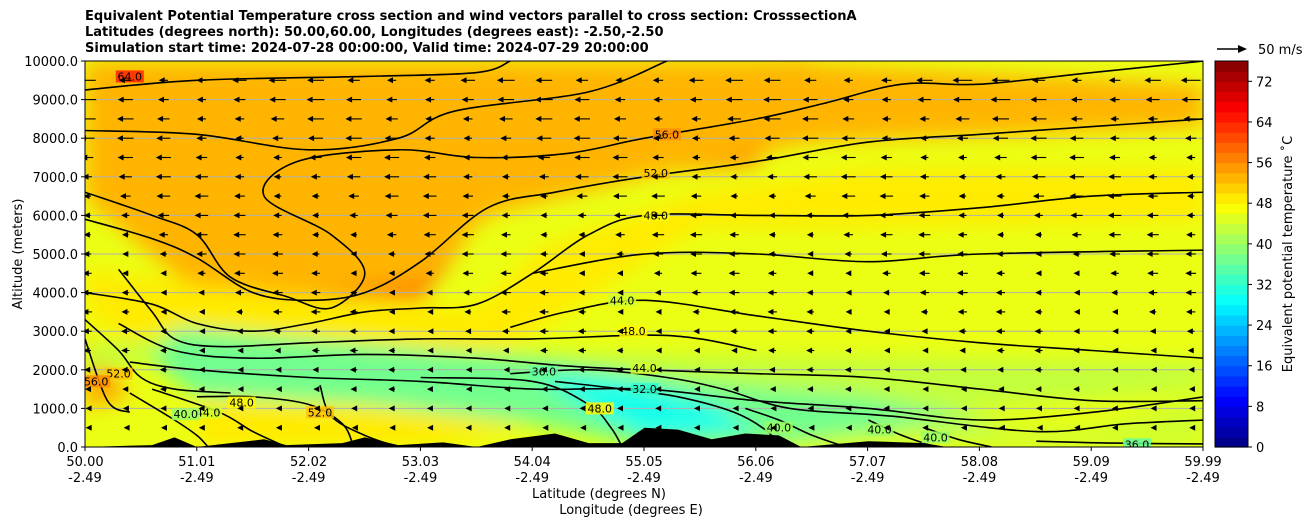 This screenshot has height=526, width=1308. I want to click on contour-label: 56.0, so click(96, 381).